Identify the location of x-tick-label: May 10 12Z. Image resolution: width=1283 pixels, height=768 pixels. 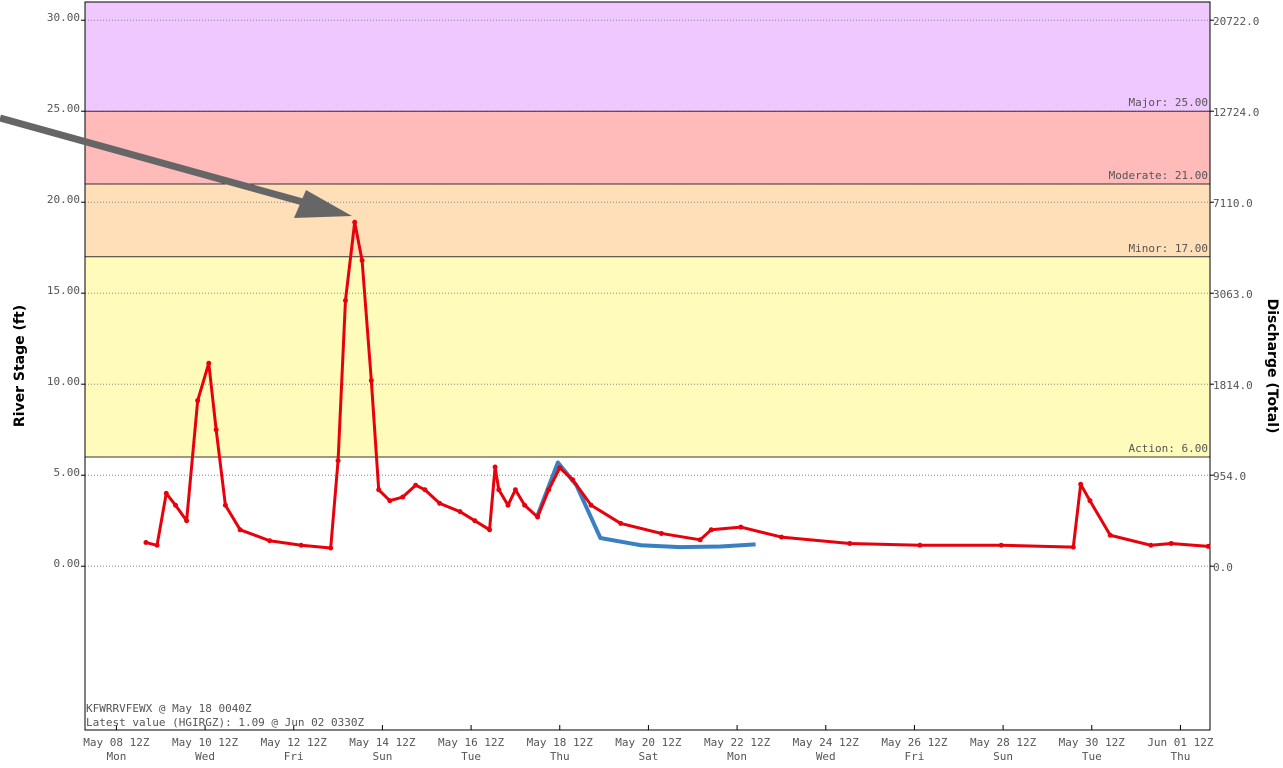
(205, 742).